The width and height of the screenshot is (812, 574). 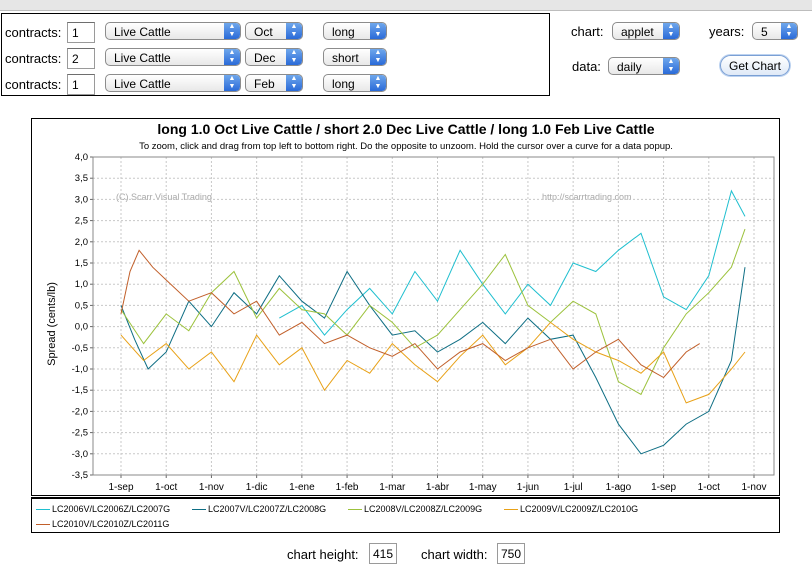 What do you see at coordinates (164, 197) in the screenshot?
I see `watermark-left: (C) Scarr Visual Trading` at bounding box center [164, 197].